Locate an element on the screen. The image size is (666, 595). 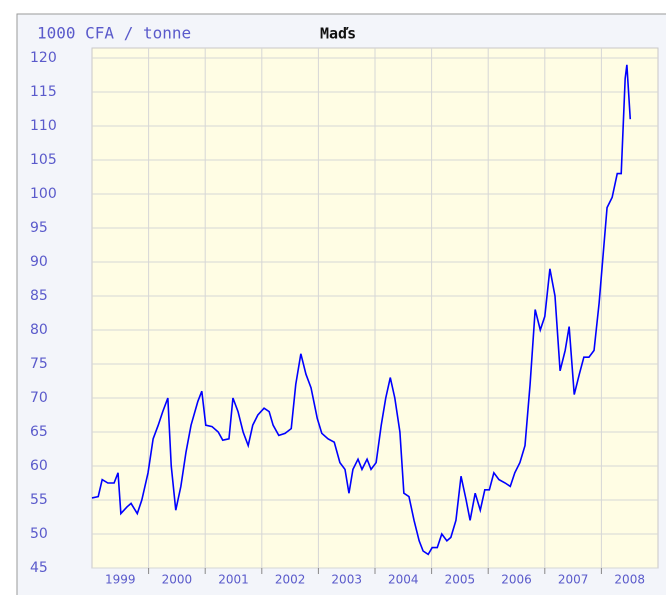
x-tick-label: 2008 is located at coordinates (629, 580).